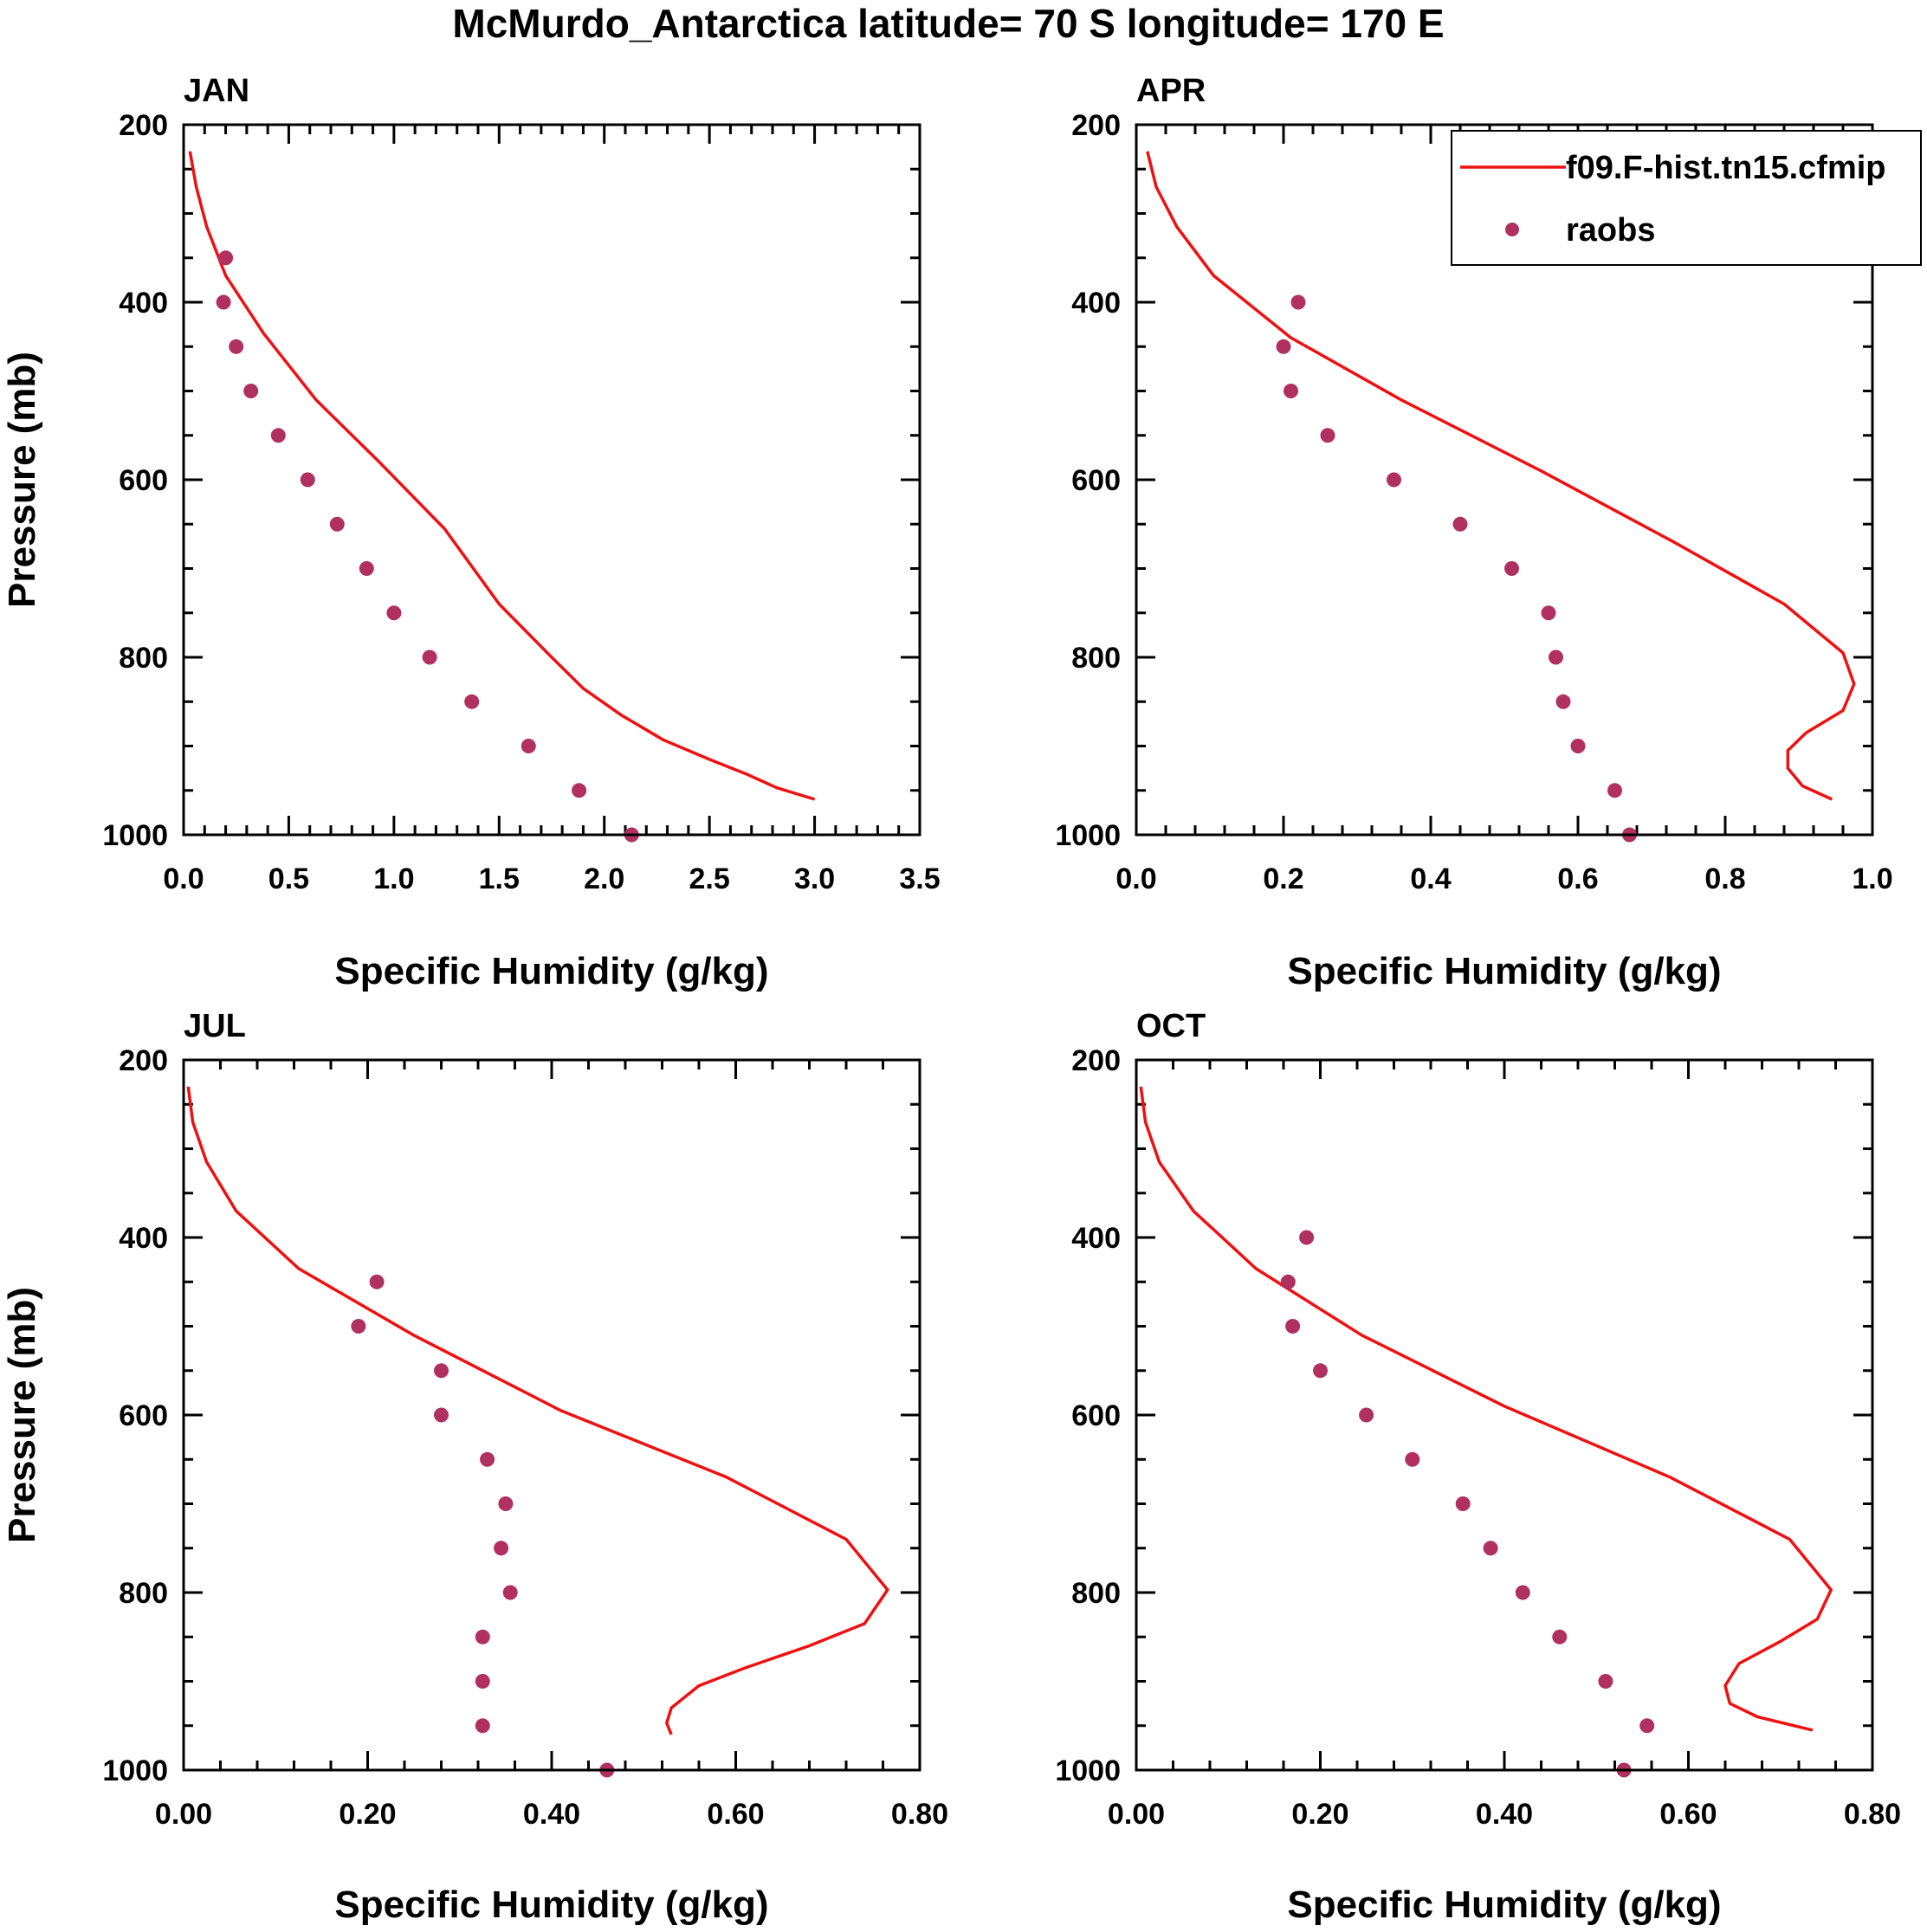 The width and height of the screenshot is (1927, 1932). What do you see at coordinates (1724, 879) in the screenshot?
I see `x-tick-label: 0.8` at bounding box center [1724, 879].